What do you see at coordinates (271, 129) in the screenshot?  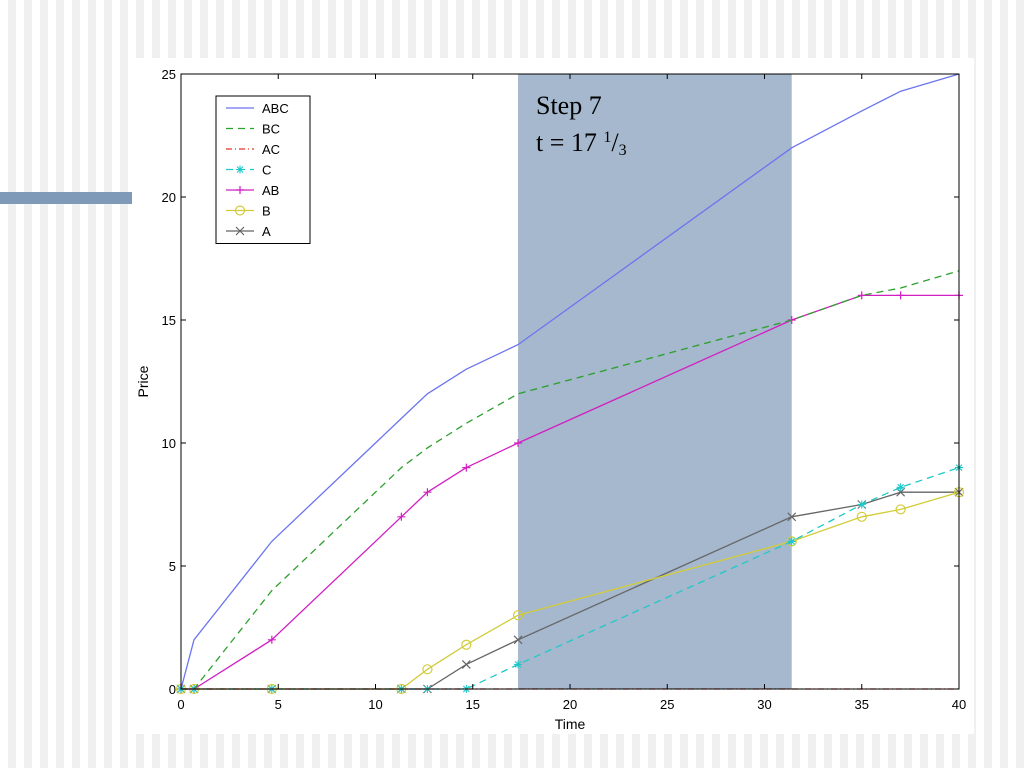 I see `legend-label: BC` at bounding box center [271, 129].